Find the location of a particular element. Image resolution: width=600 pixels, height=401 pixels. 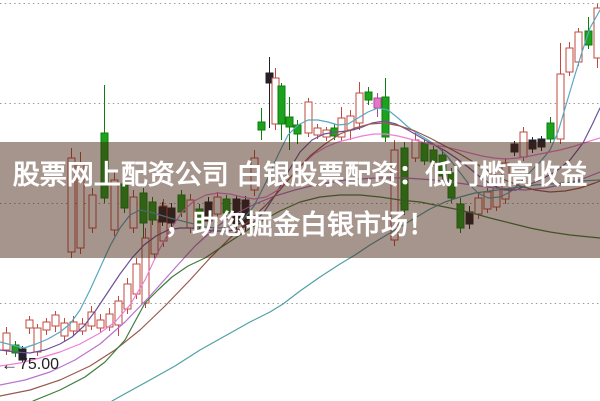

price-marker-value: 75.00 is located at coordinates (39, 364).